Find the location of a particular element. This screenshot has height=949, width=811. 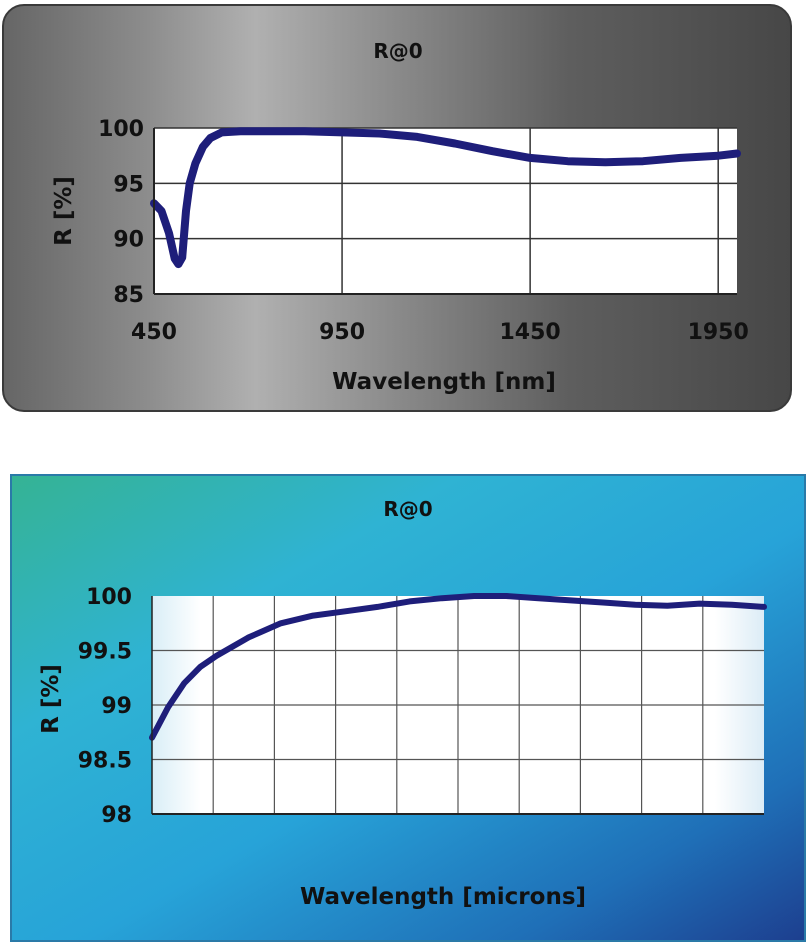

x-tick-label: 450 is located at coordinates (154, 332).